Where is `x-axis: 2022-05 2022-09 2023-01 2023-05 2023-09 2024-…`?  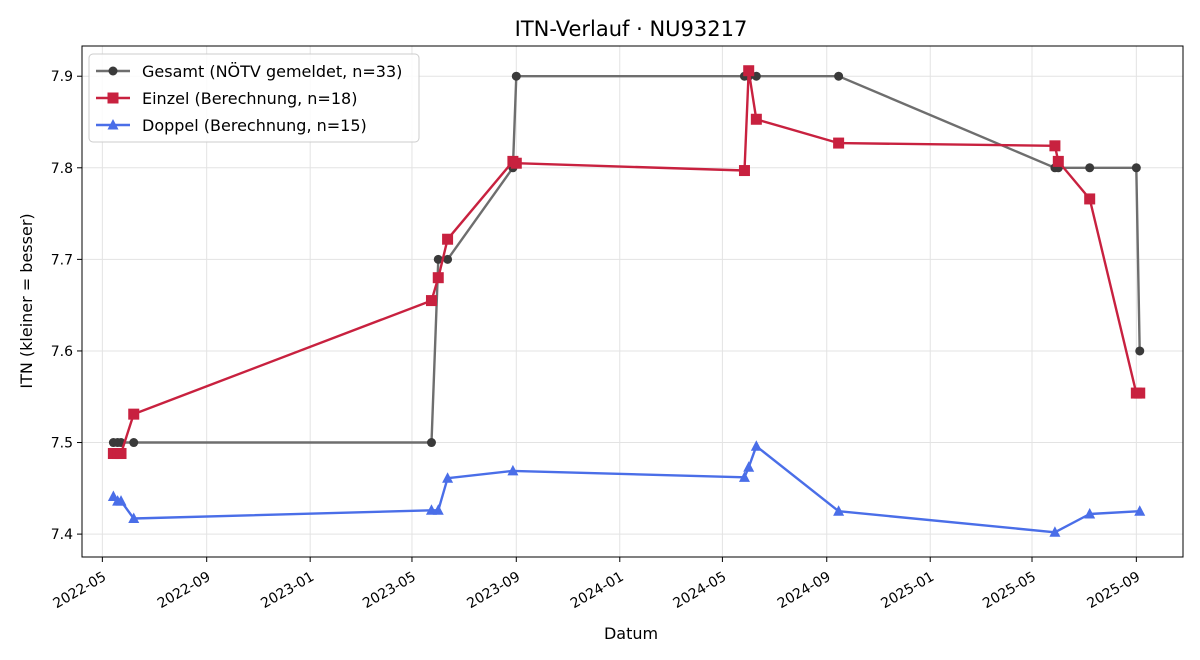
x-axis: 2022-05 2022-09 2023-01 2023-05 2023-09 2024-… is located at coordinates (596, 584).